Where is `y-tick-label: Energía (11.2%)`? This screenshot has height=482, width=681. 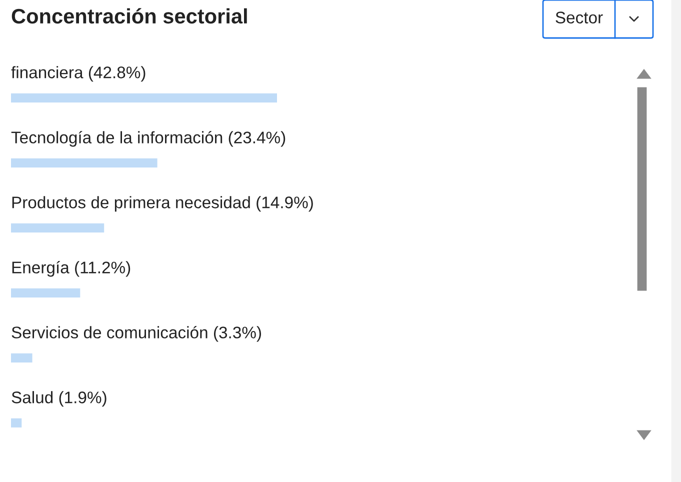 y-tick-label: Energía (11.2%) is located at coordinates (71, 268).